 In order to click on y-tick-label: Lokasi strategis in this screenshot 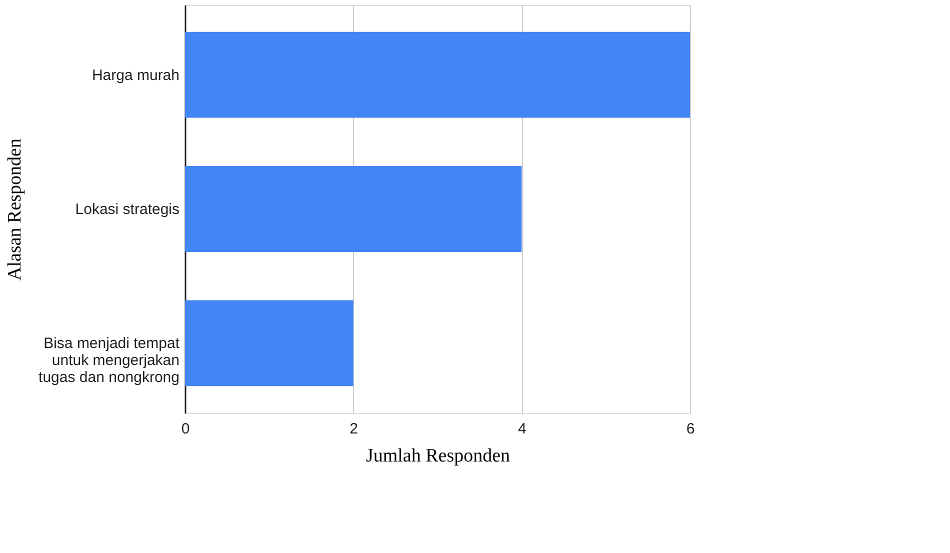, I will do `click(127, 209)`.